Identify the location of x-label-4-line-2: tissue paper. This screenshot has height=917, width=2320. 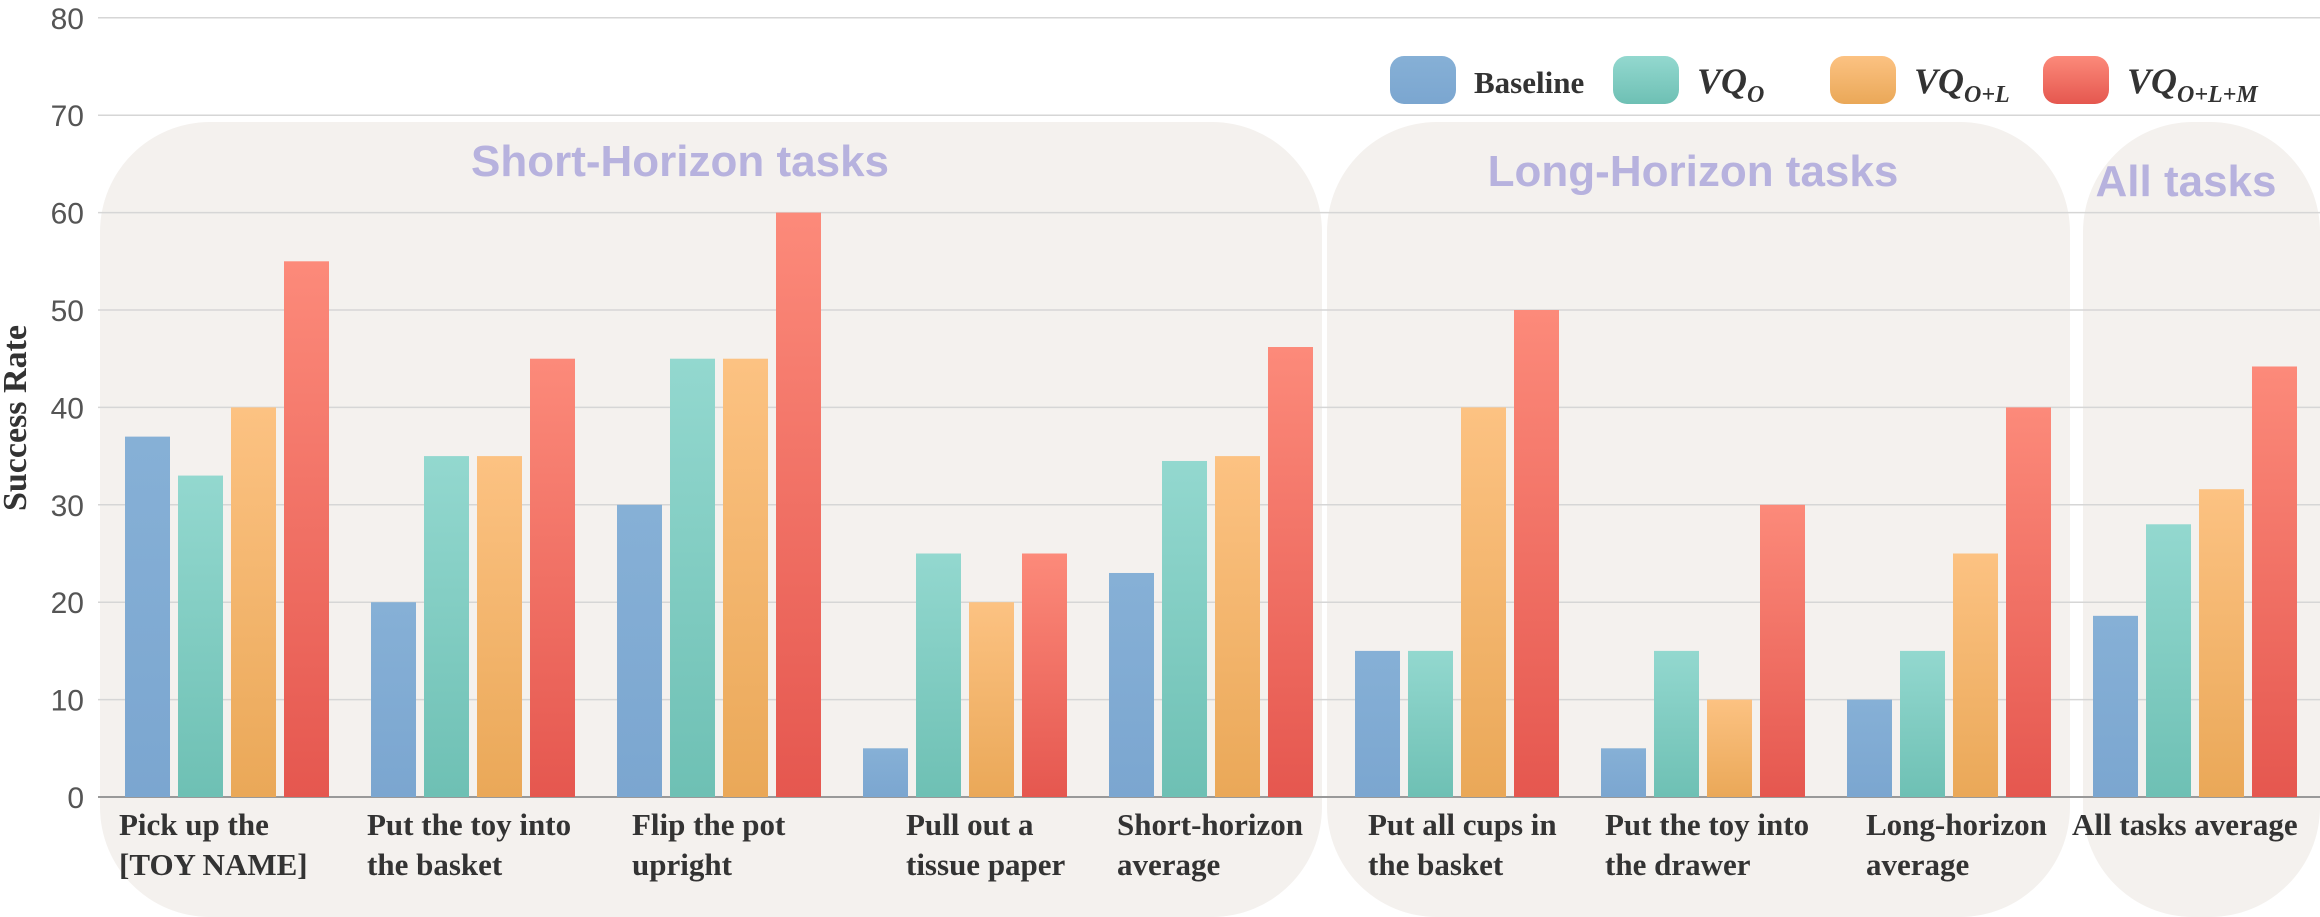
(986, 864).